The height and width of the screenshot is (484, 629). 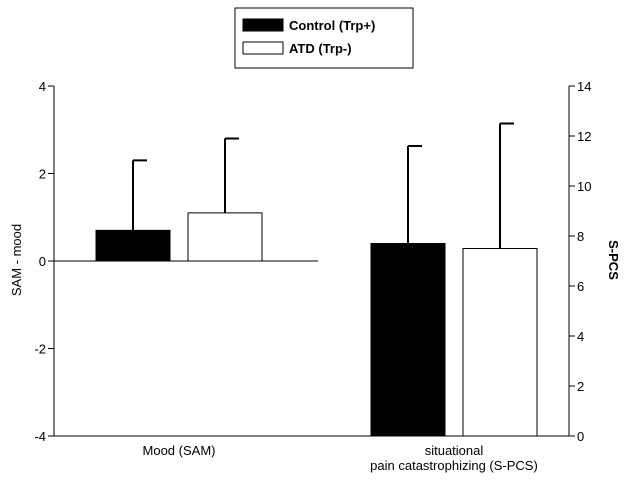 I want to click on right-axis-tick-label: 8, so click(x=580, y=236).